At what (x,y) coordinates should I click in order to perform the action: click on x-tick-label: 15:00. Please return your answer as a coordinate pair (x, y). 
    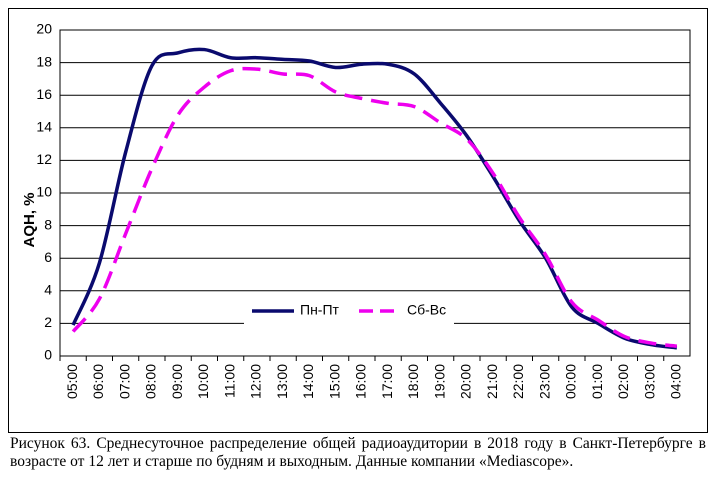
    Looking at the image, I should click on (334, 381).